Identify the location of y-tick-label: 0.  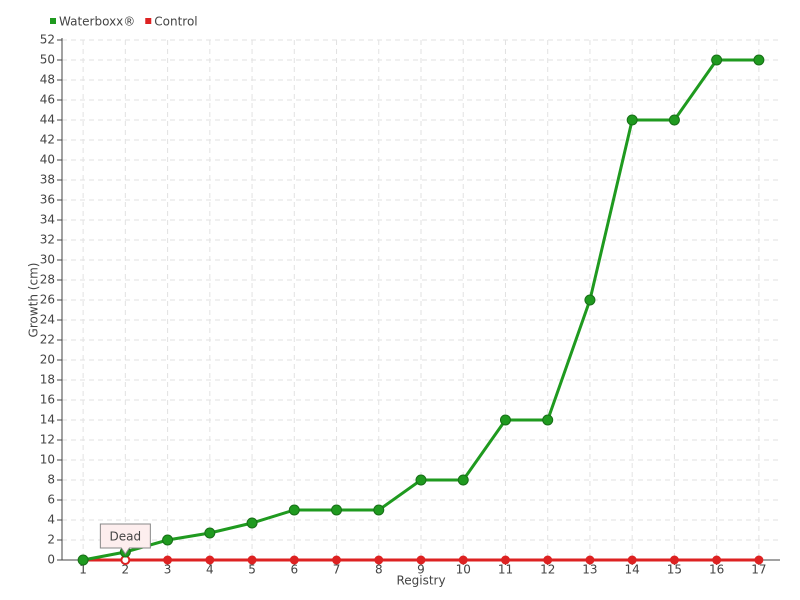
(51, 560).